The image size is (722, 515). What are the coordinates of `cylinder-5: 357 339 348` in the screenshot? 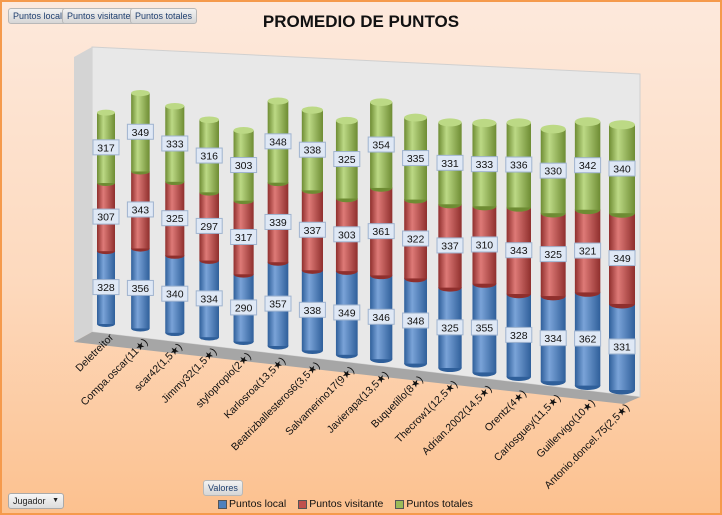 It's located at (278, 223).